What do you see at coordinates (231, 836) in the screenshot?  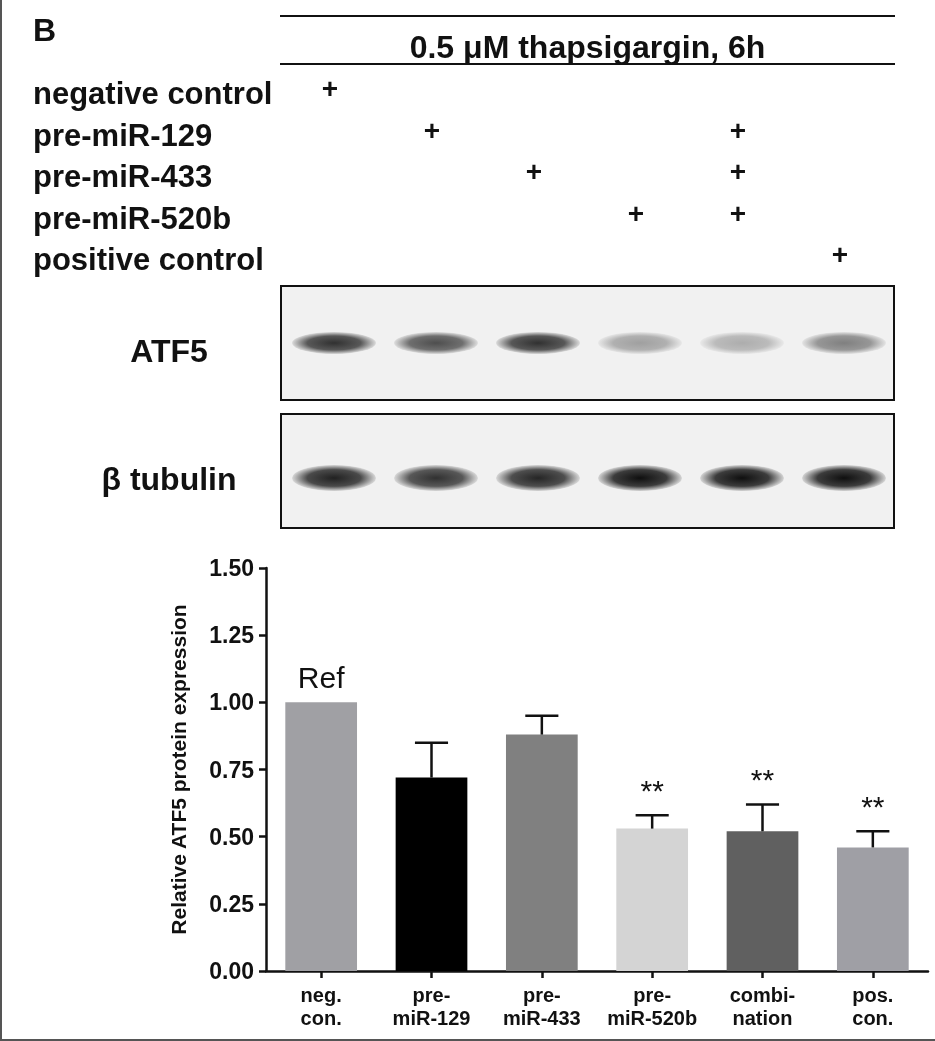 I see `y-tick-label: 0.50` at bounding box center [231, 836].